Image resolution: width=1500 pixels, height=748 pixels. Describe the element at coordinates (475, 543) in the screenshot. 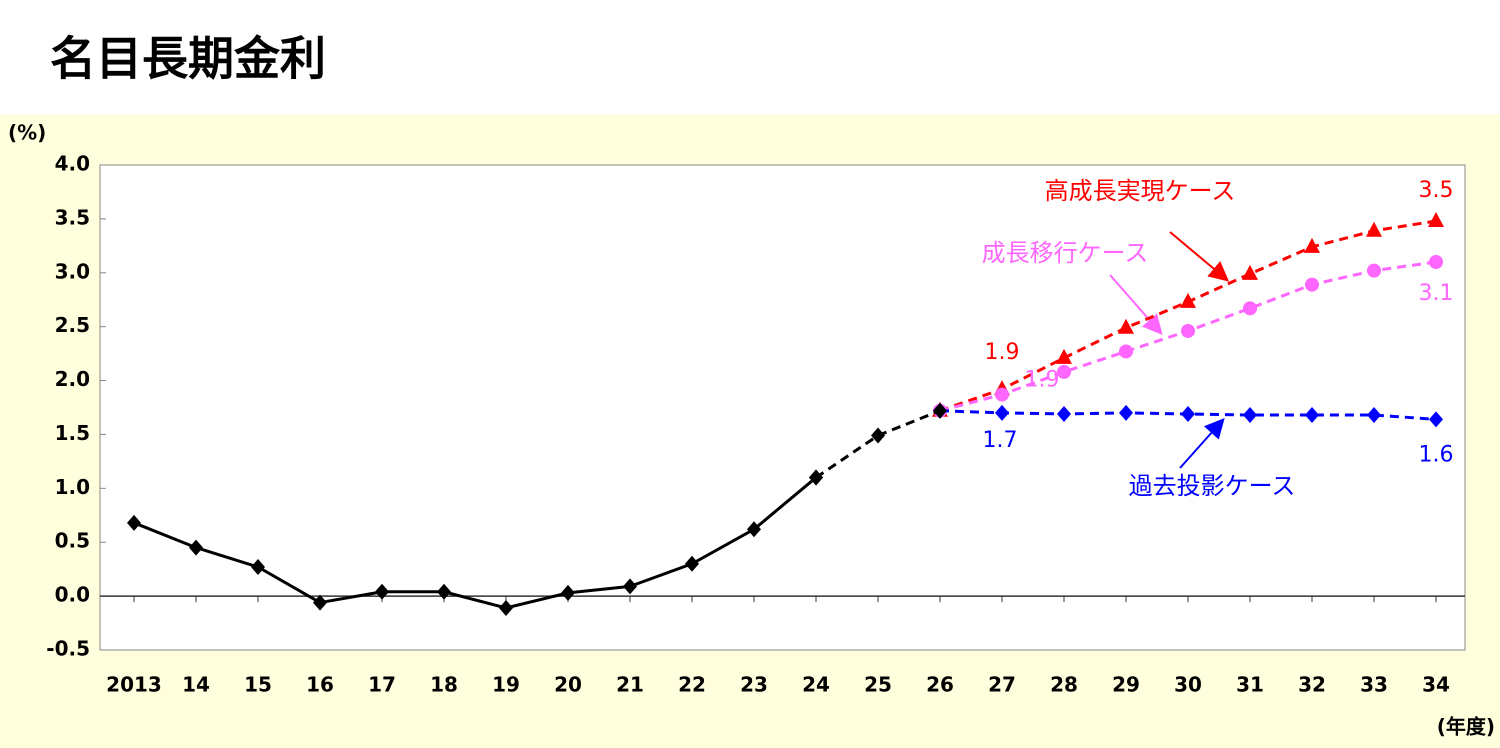

I see `series-line` at that location.